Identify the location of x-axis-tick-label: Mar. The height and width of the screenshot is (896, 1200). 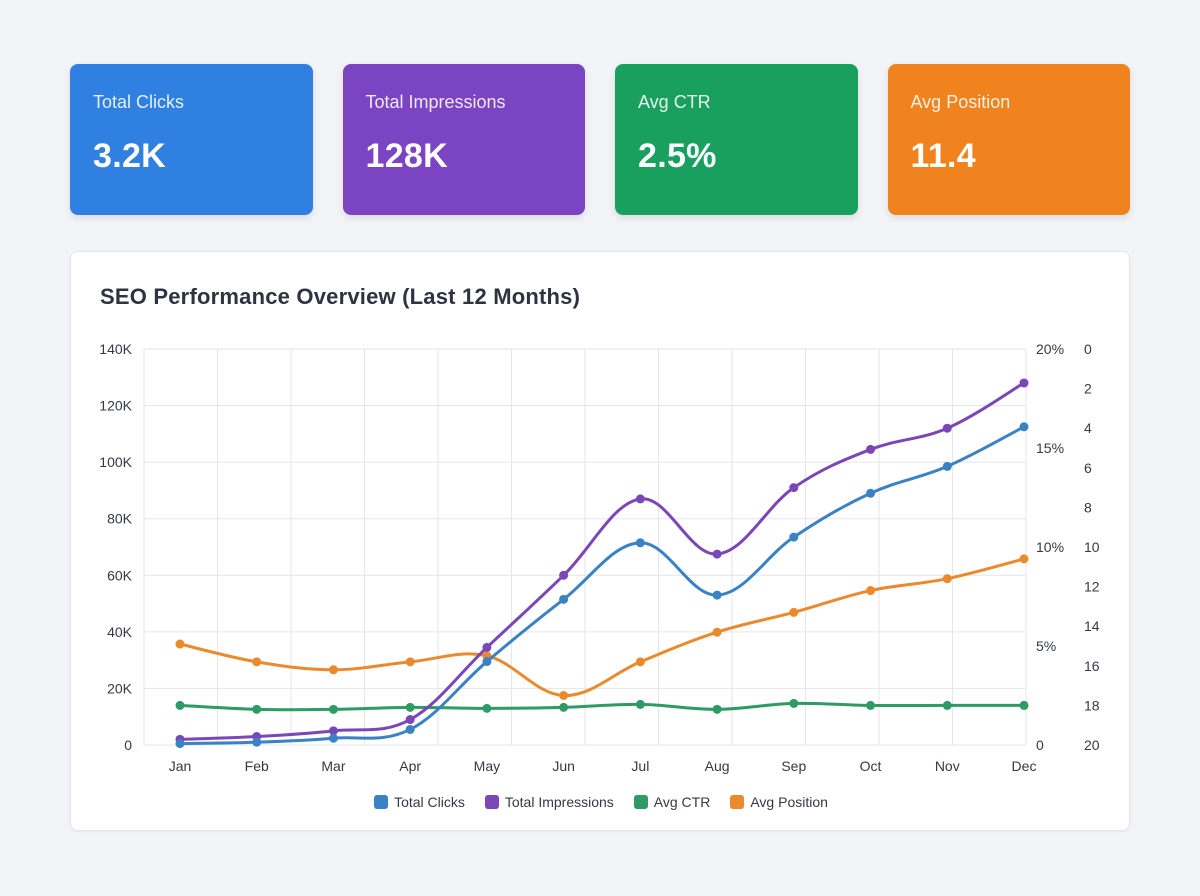
(333, 766).